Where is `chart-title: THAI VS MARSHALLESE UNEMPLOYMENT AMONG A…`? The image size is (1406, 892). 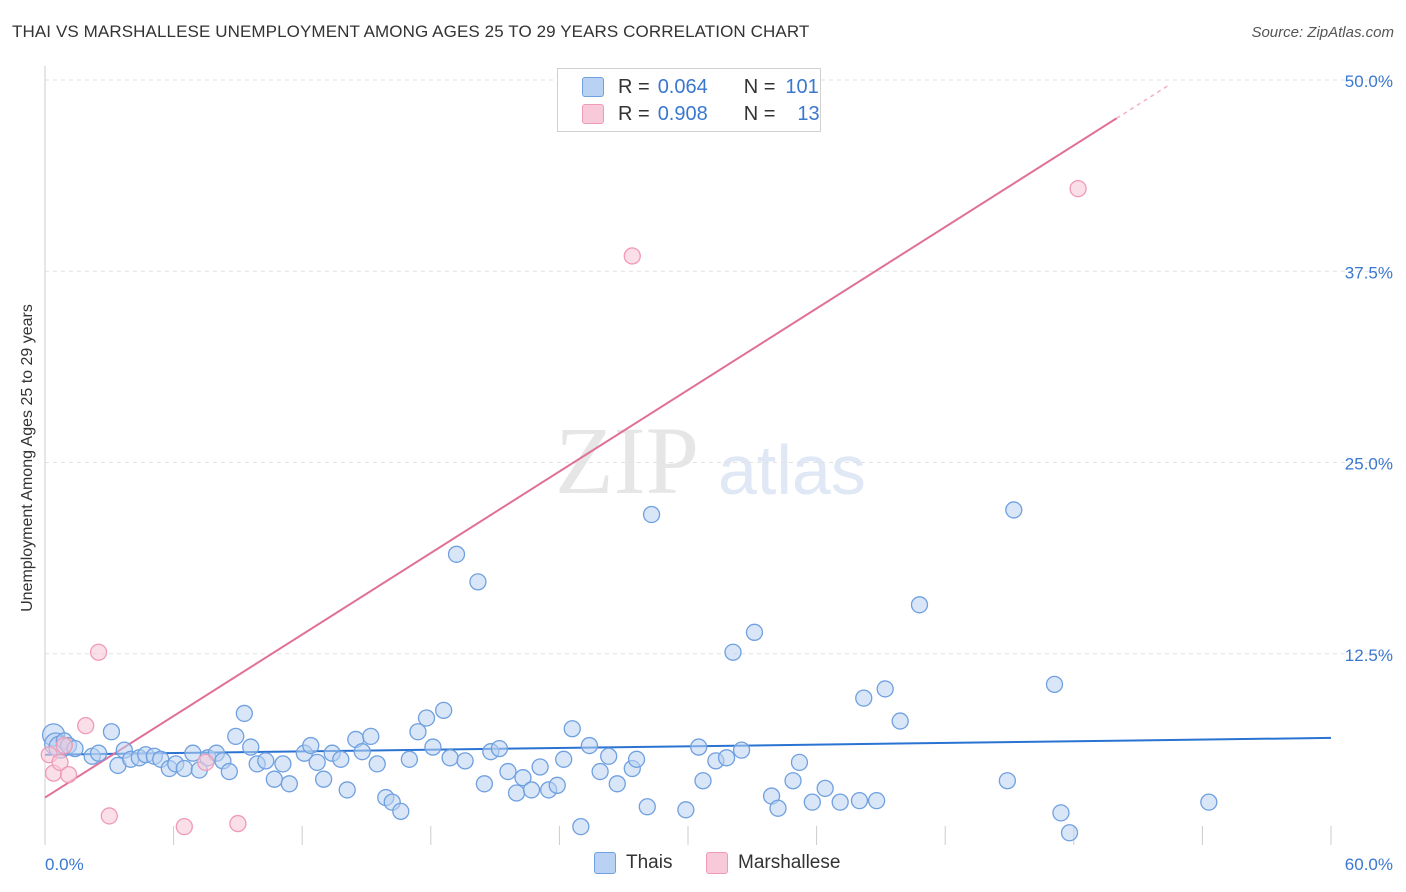
chart-title: THAI VS MARSHALLESE UNEMPLOYMENT AMONG A… is located at coordinates (411, 31).